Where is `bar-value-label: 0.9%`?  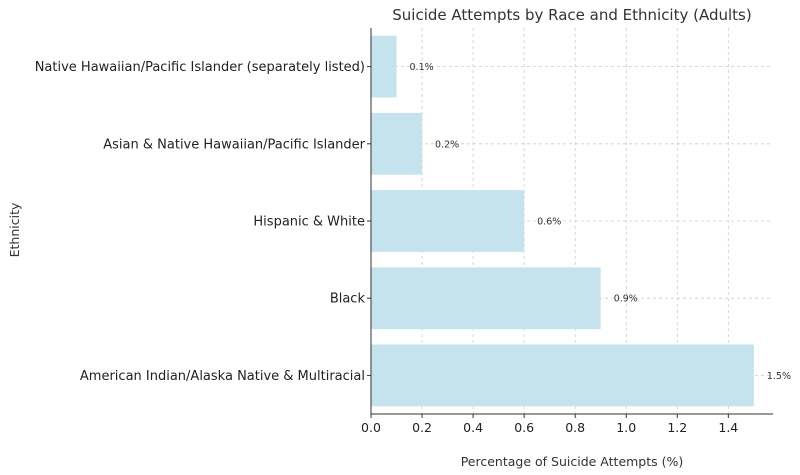
bar-value-label: 0.9% is located at coordinates (626, 299).